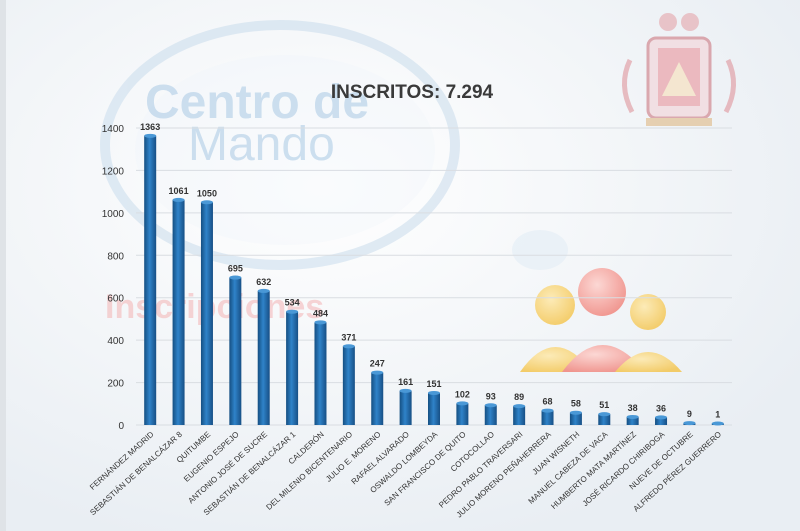 This screenshot has width=800, height=531. What do you see at coordinates (412, 92) in the screenshot?
I see `chart-title: INSCRITOS: 7.294` at bounding box center [412, 92].